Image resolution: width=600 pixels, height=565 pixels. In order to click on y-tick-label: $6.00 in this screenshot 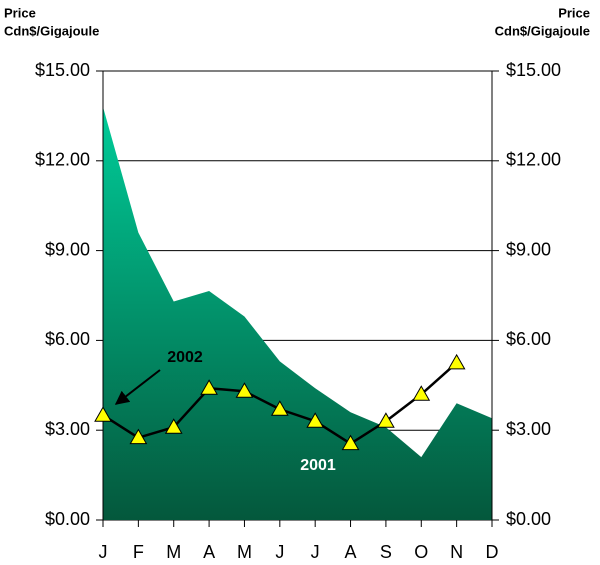, I will do `click(67, 339)`.